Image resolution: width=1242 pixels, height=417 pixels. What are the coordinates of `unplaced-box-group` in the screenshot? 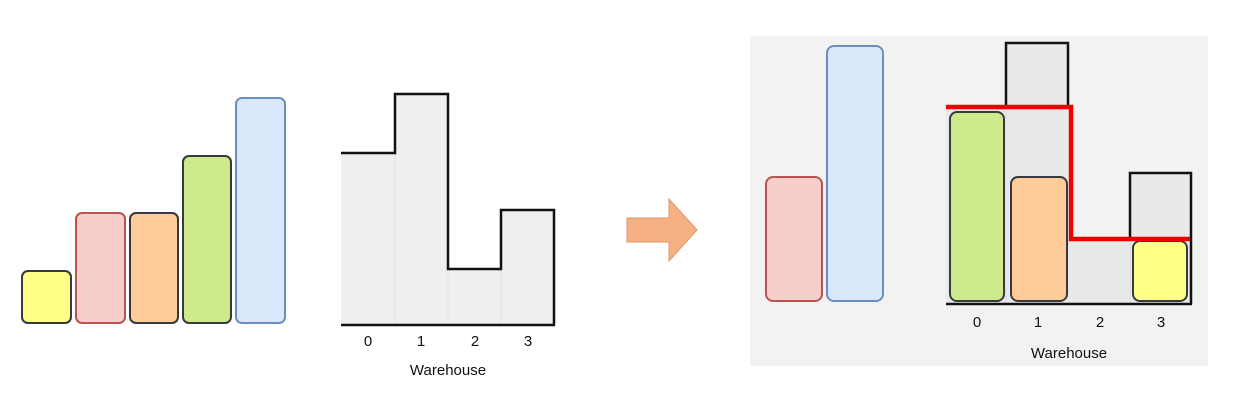 It's located at (824, 173).